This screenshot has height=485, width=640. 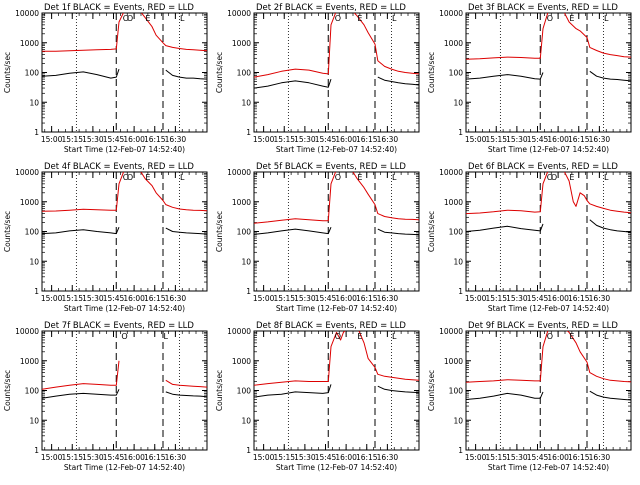 I want to click on chart-title: Det 7f BLACK = Events, RED = LLD, so click(x=119, y=326).